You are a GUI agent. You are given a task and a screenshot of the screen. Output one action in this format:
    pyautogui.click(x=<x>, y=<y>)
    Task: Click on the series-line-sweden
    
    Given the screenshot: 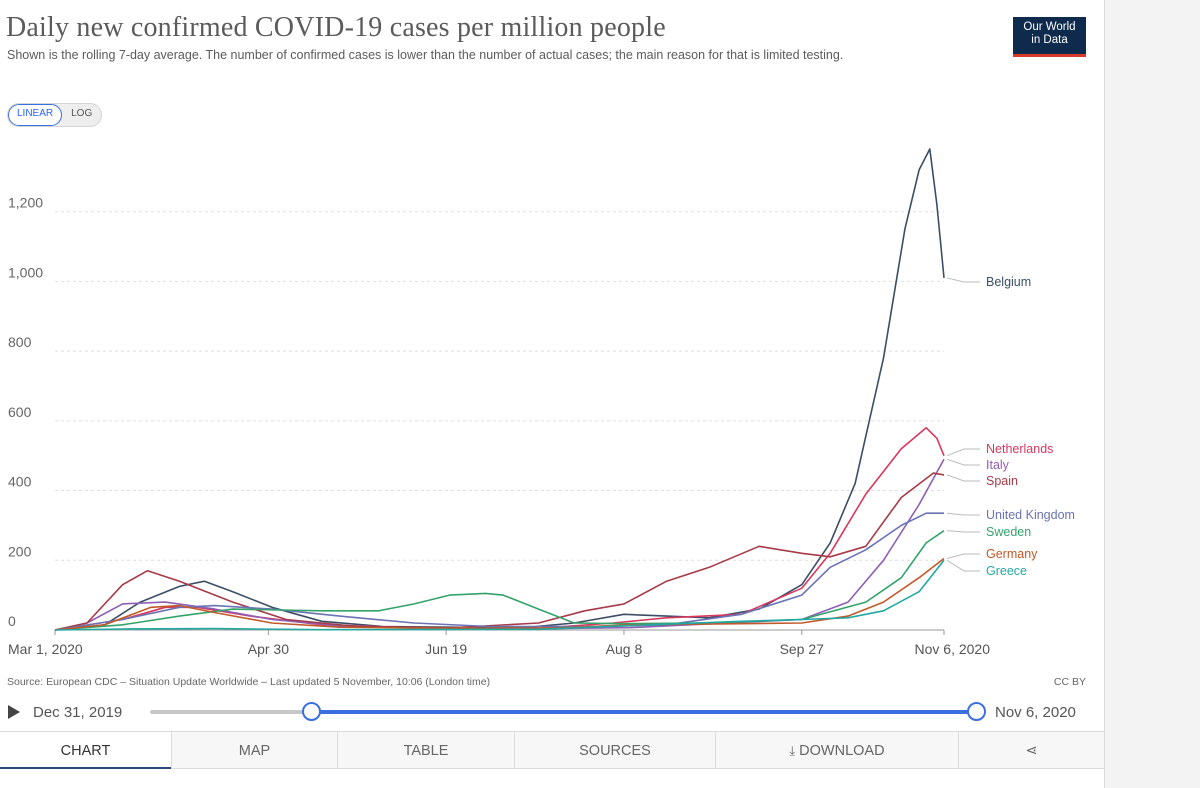 What is the action you would take?
    pyautogui.click(x=499, y=580)
    